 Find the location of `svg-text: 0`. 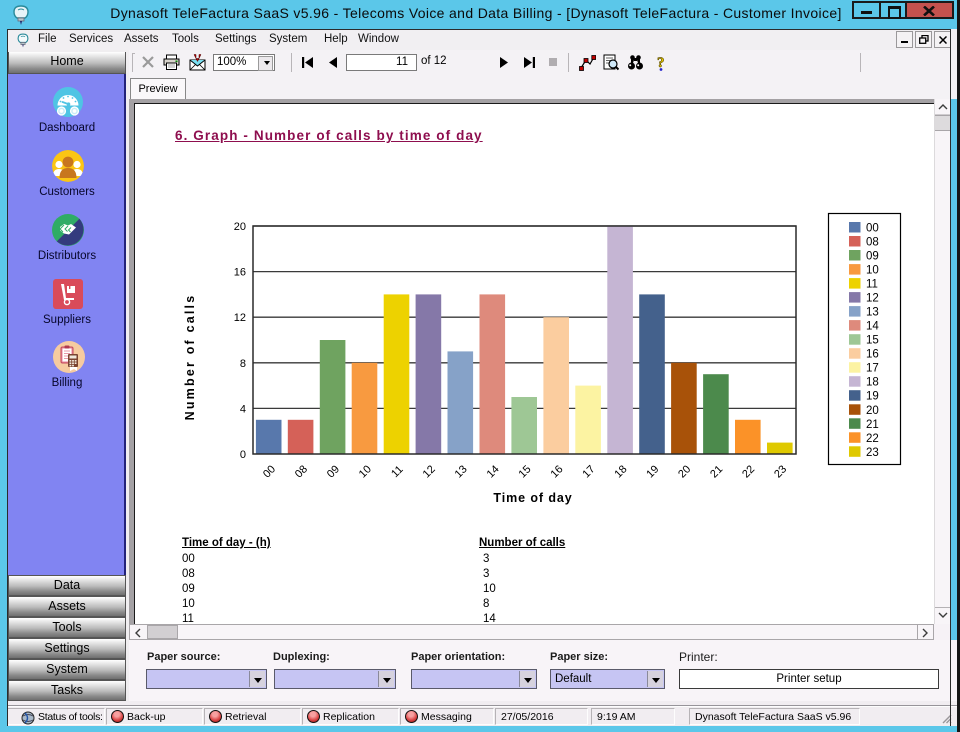

svg-text: 0 is located at coordinates (243, 455).